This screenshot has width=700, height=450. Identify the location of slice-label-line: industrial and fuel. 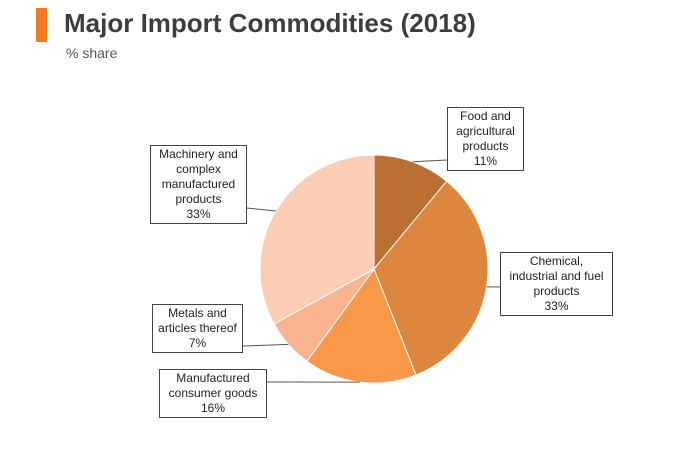
(556, 276).